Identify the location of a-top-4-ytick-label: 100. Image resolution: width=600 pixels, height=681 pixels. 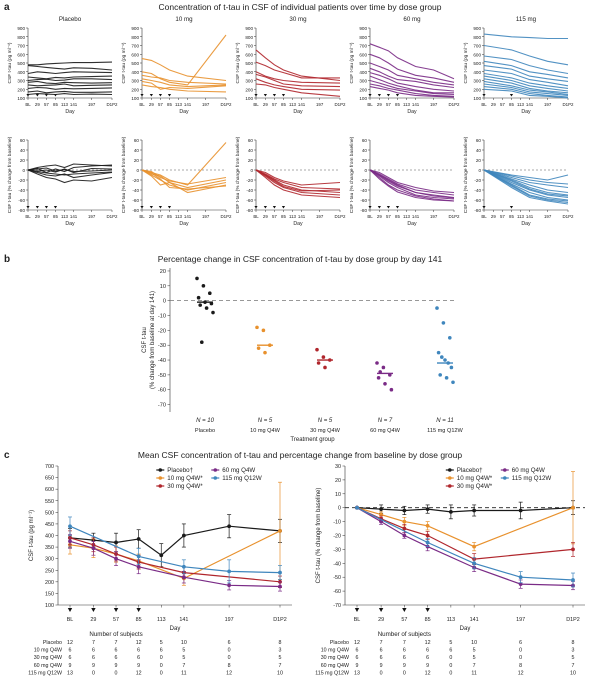
(477, 98).